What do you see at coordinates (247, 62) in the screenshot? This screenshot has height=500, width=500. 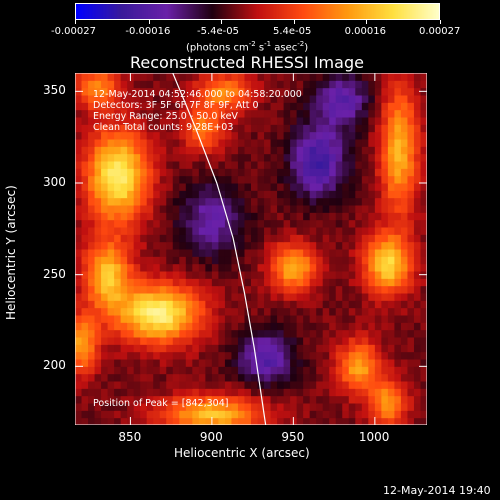 I see `chart-title: Reconstructed RHESSI Image` at bounding box center [247, 62].